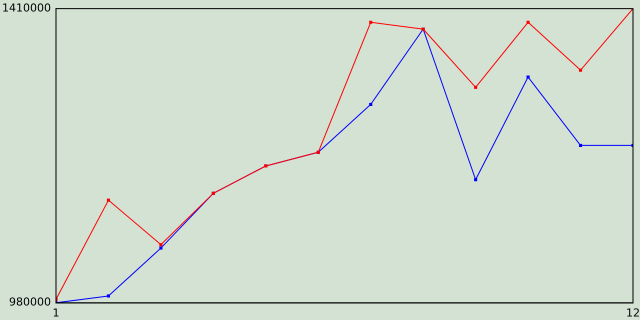  I want to click on x-tick-label: 12, so click(633, 313).